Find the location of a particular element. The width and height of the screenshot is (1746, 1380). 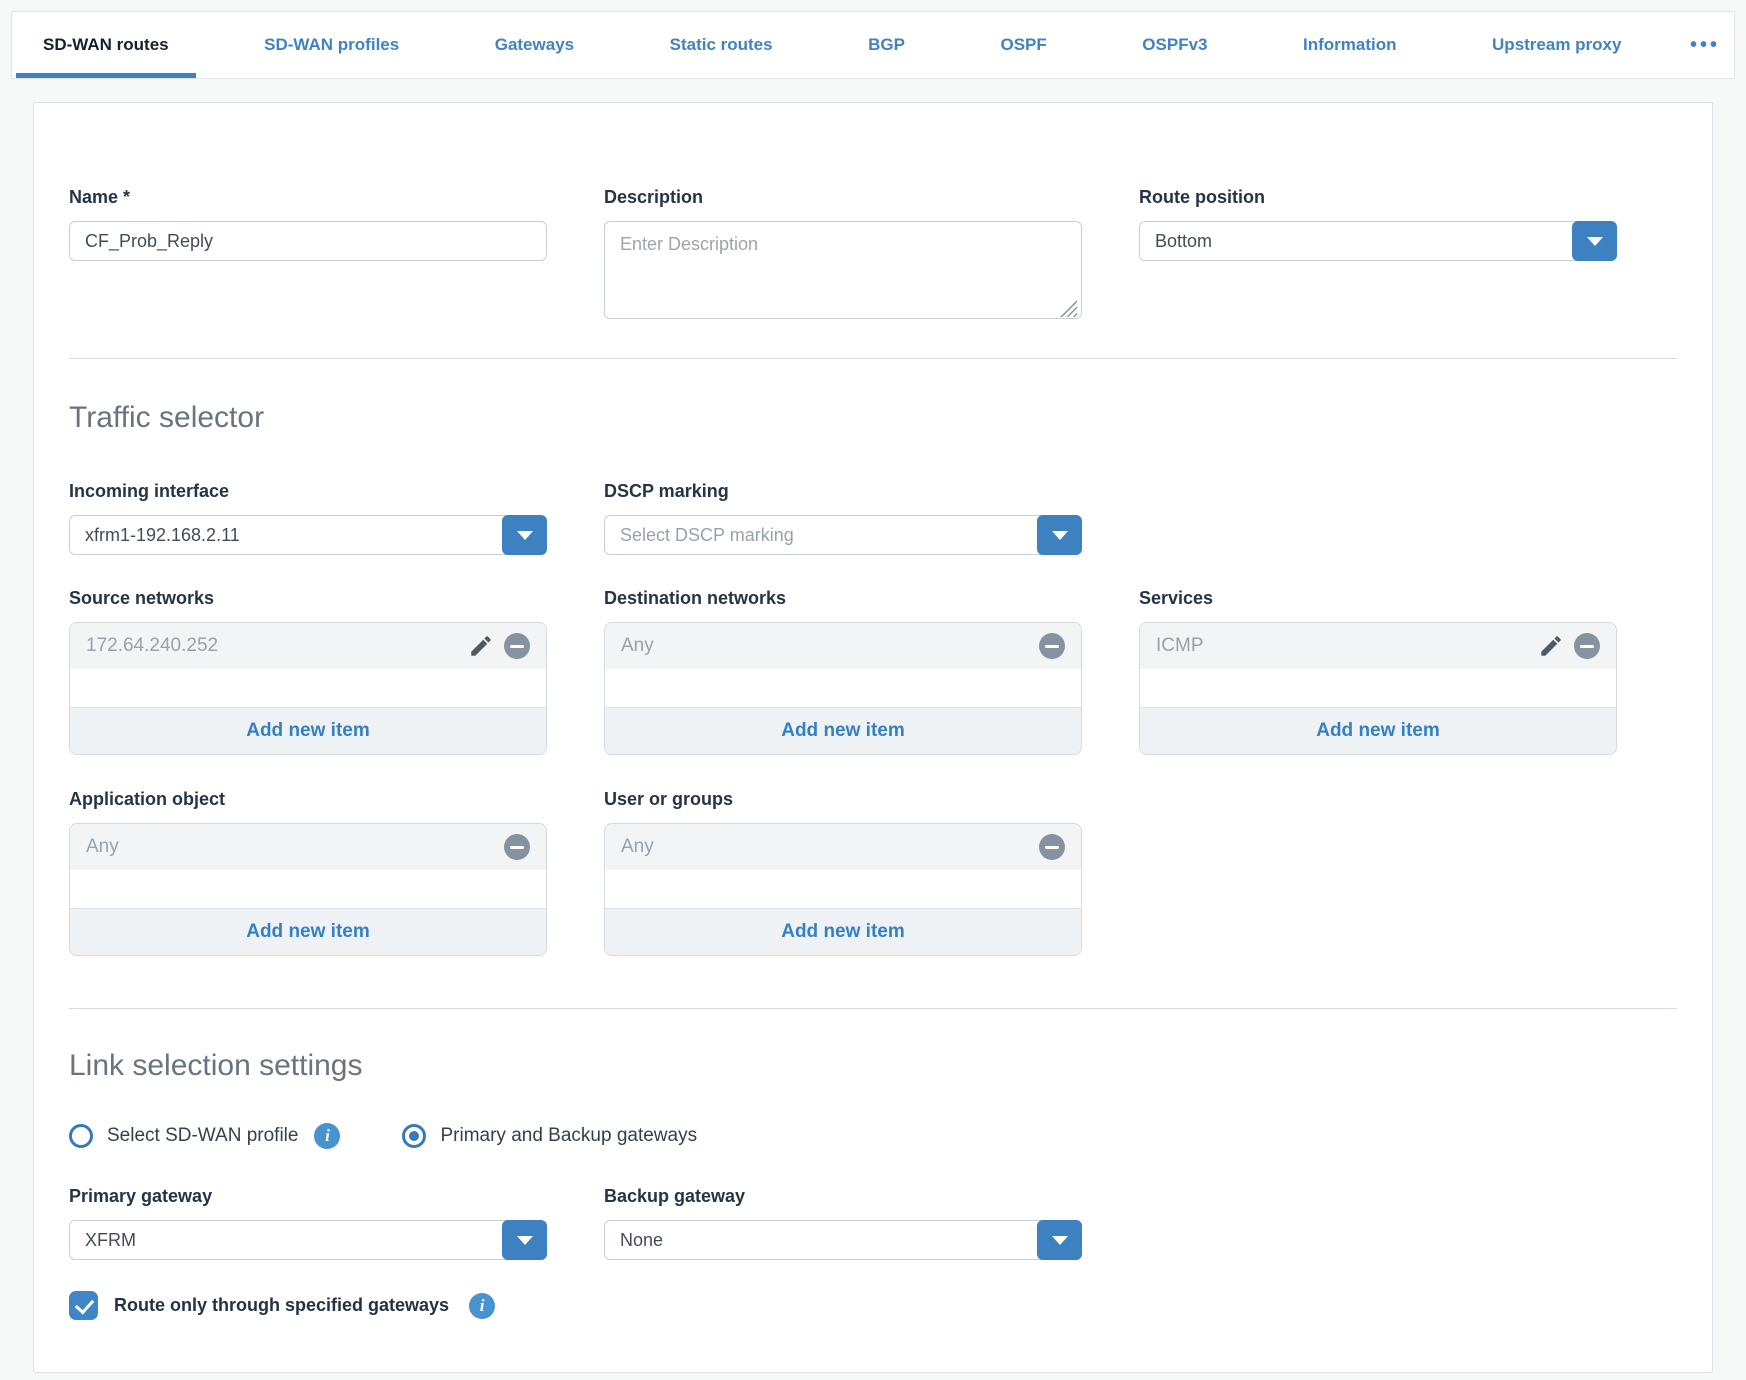

tab-ospfv3: OSPFv3 is located at coordinates (1174, 45).